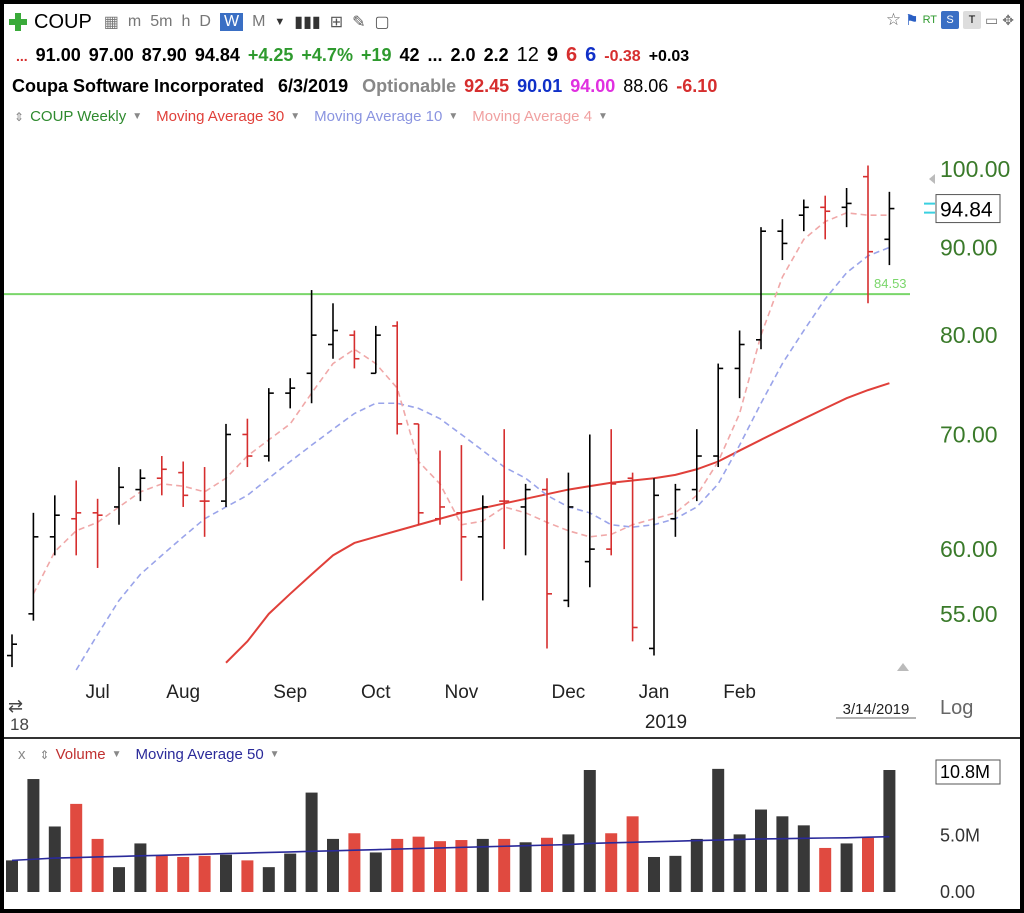 The width and height of the screenshot is (1024, 913). I want to click on quote-v9: -0.38, so click(622, 56).